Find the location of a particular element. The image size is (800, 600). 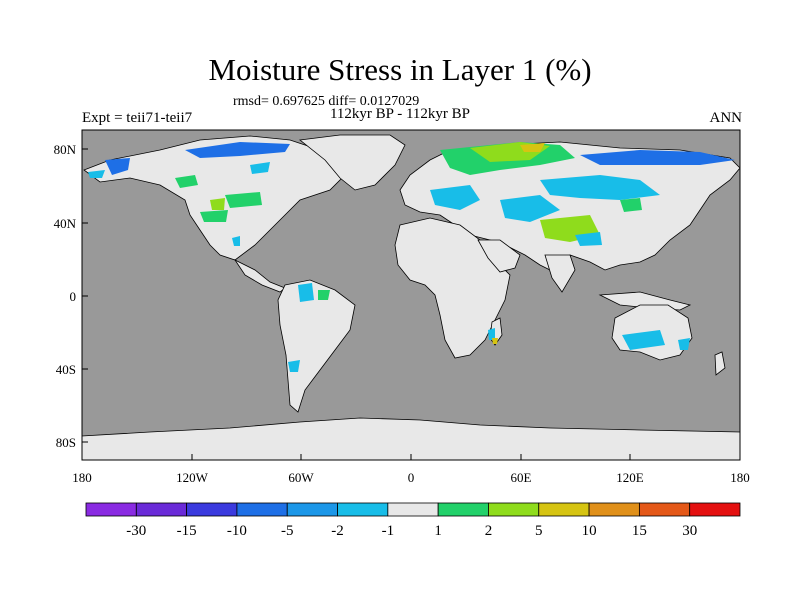

x-tick-label: 60W is located at coordinates (301, 477).